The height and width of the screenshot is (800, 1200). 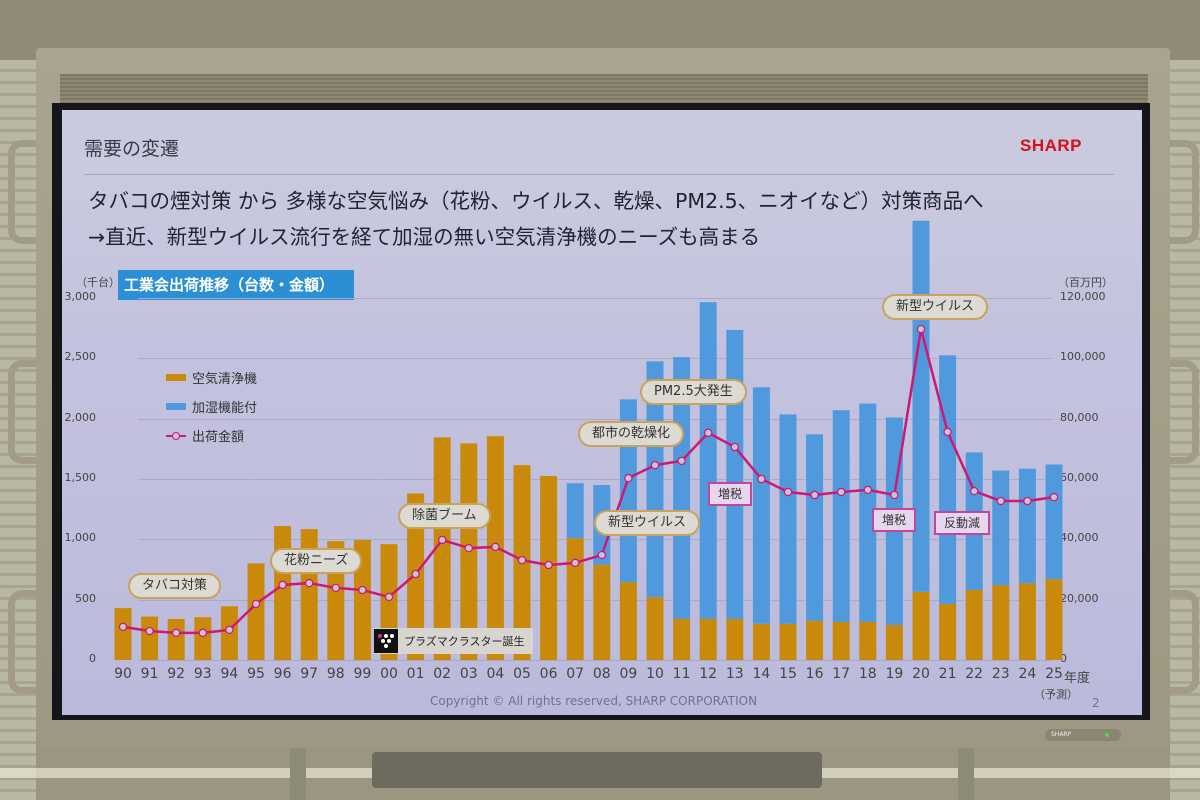 I want to click on legend-label: 出荷金額, so click(x=218, y=437).